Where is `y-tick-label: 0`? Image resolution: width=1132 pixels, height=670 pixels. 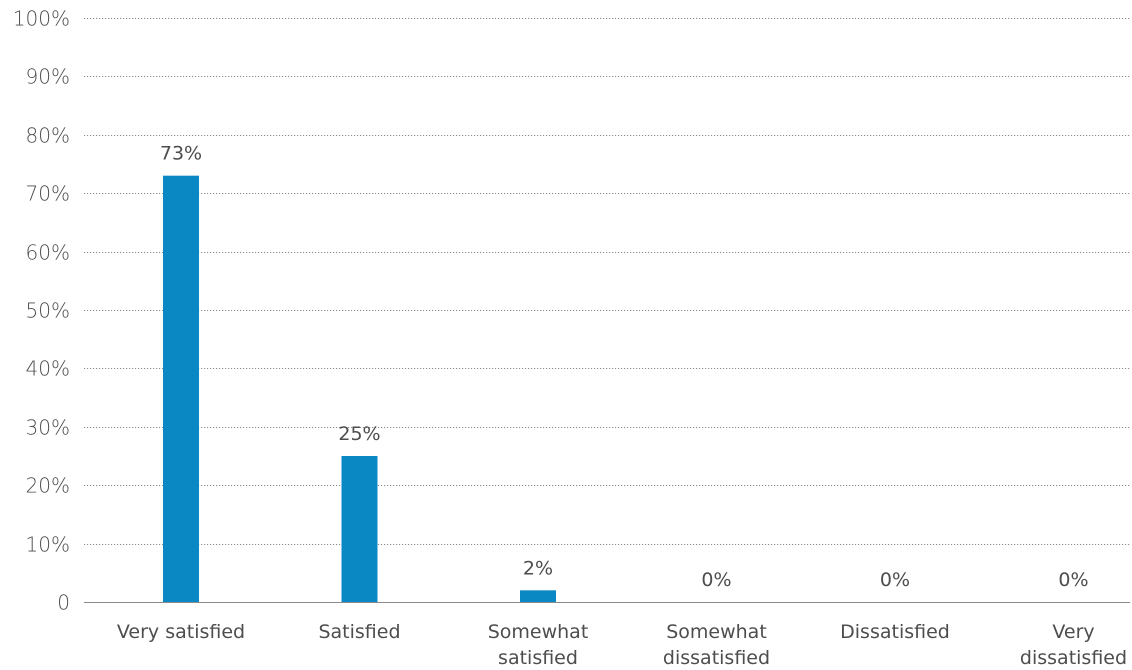
y-tick-label: 0 is located at coordinates (63, 603).